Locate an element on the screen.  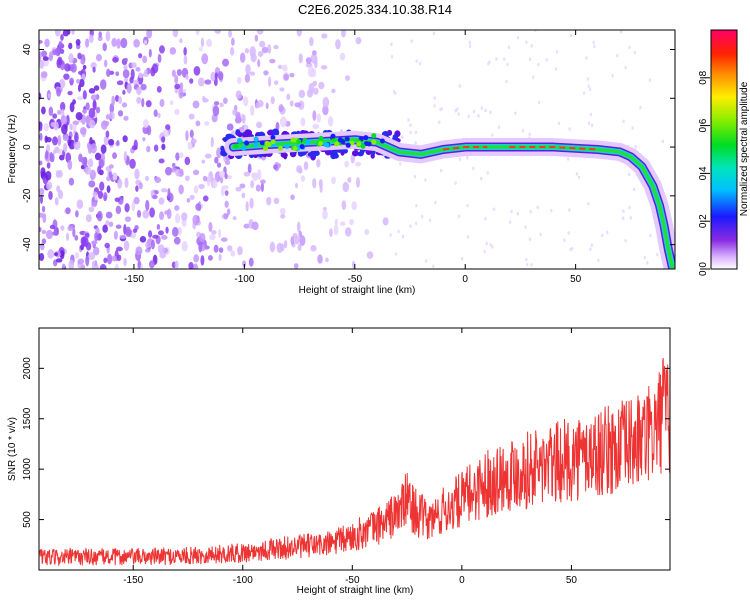
colorbar-tick-label: 0.2 is located at coordinates (703, 221).